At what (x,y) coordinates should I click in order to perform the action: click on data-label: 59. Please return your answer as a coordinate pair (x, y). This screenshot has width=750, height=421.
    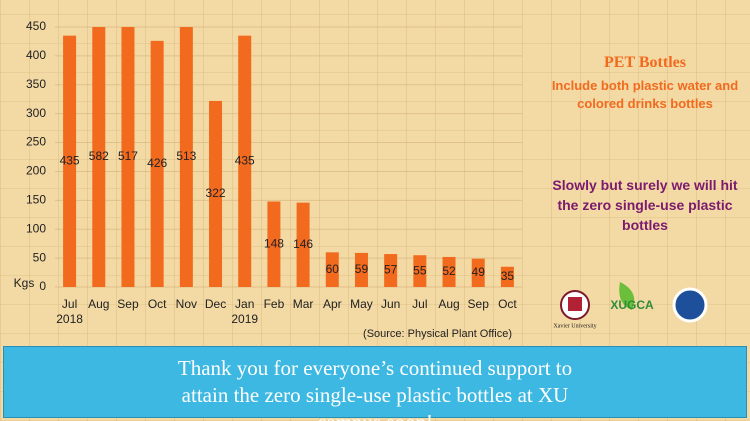
    Looking at the image, I should click on (362, 269).